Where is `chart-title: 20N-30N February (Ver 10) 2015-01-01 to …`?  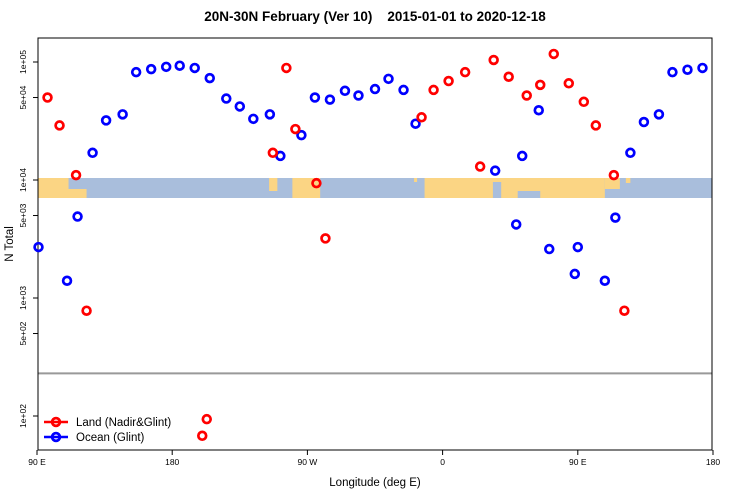
chart-title: 20N-30N February (Ver 10) 2015-01-01 to … is located at coordinates (375, 16).